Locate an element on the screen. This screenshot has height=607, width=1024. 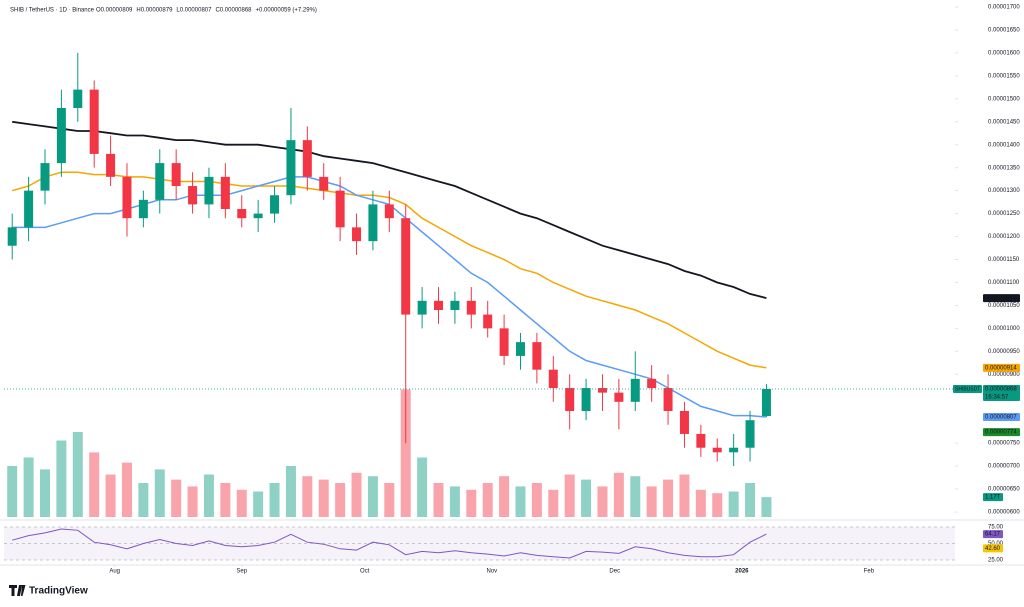
ohlc-value: H0.00000879 is located at coordinates (154, 11).